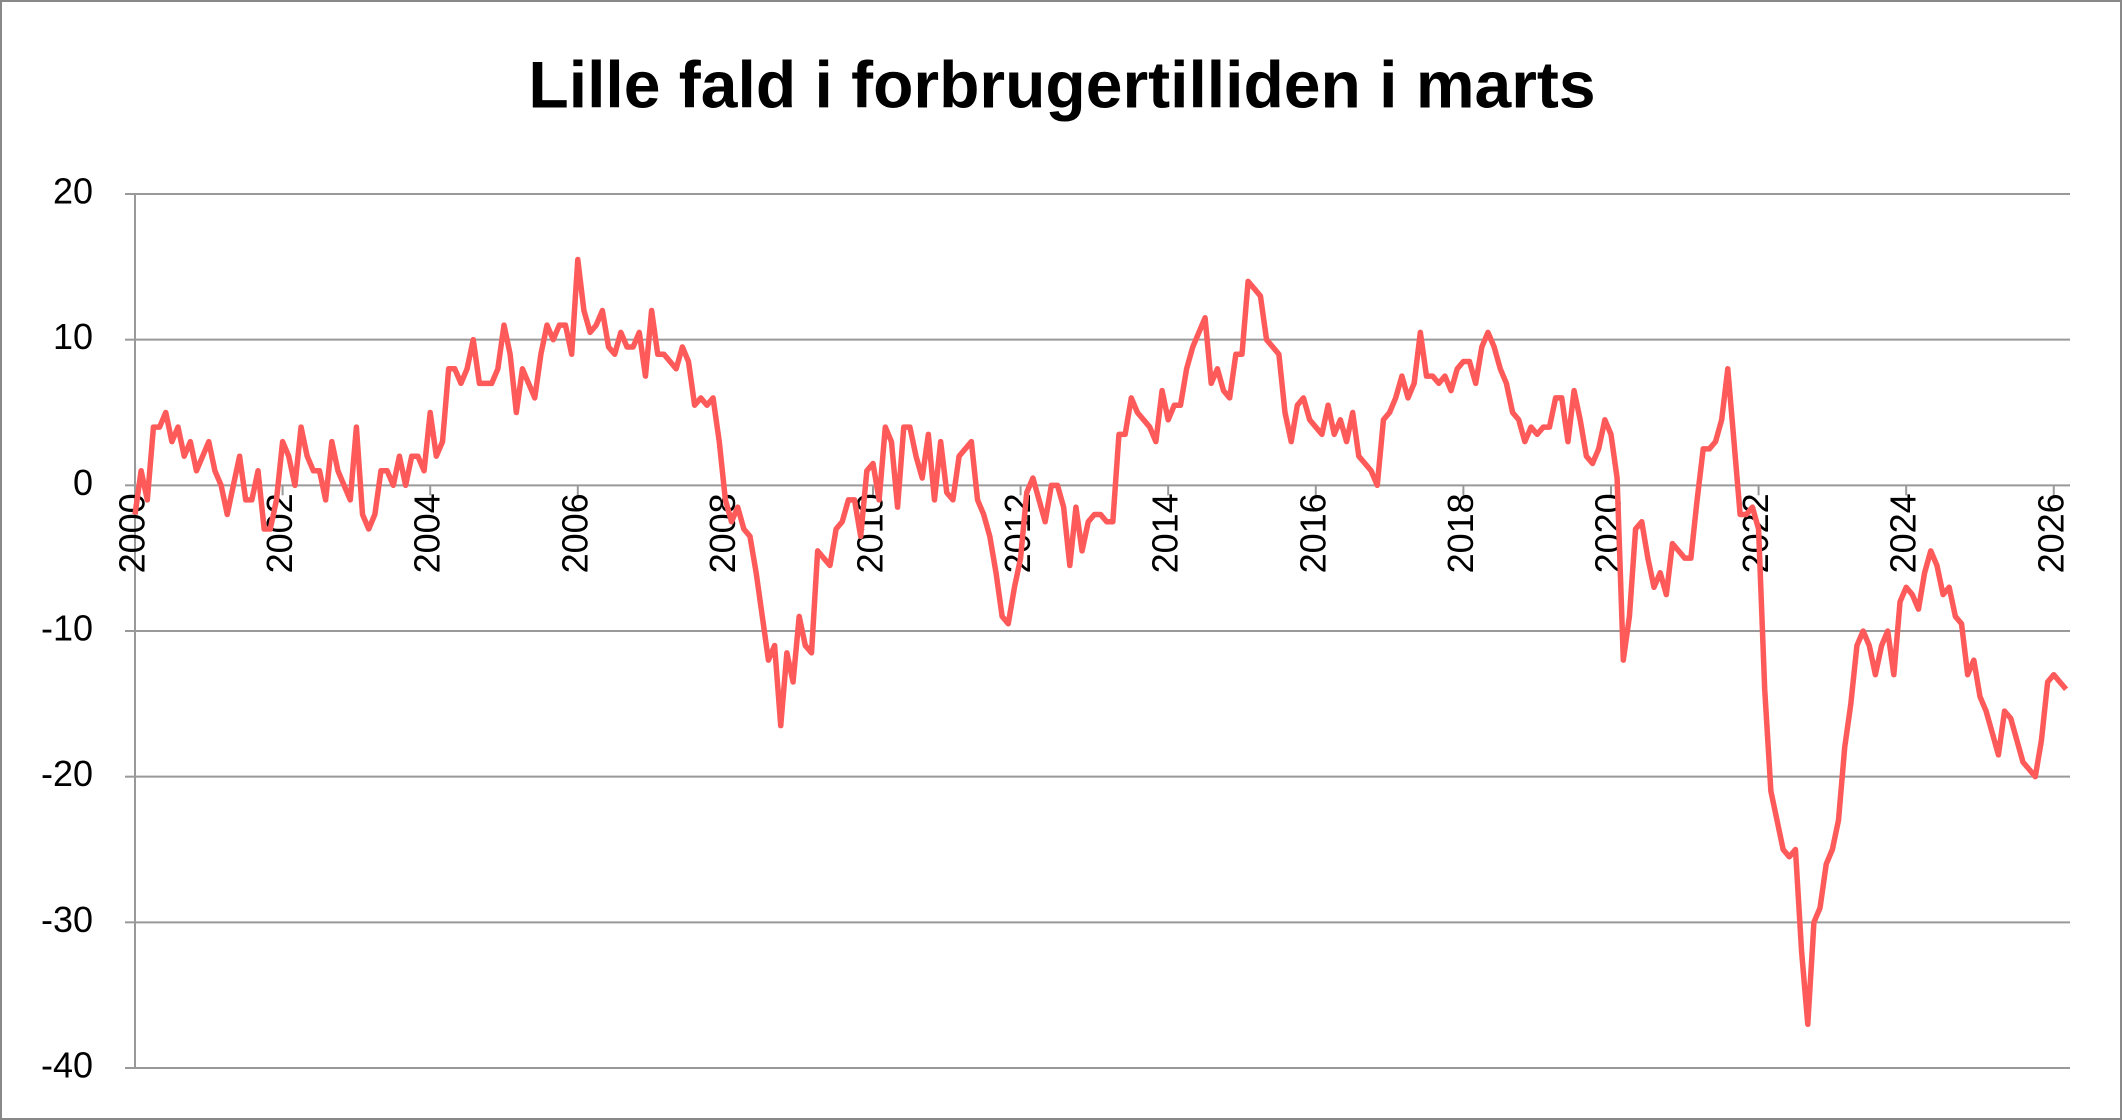  Describe the element at coordinates (67, 628) in the screenshot. I see `y-tick-label: -10` at that location.